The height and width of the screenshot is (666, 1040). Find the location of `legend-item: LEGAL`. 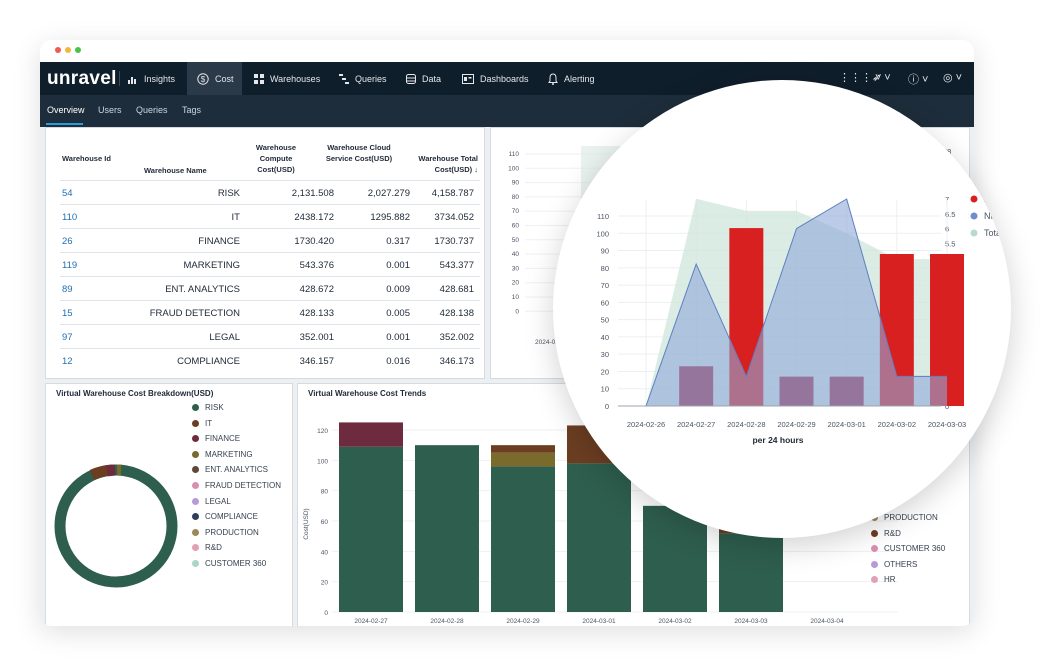

legend-item: LEGAL is located at coordinates (211, 501).